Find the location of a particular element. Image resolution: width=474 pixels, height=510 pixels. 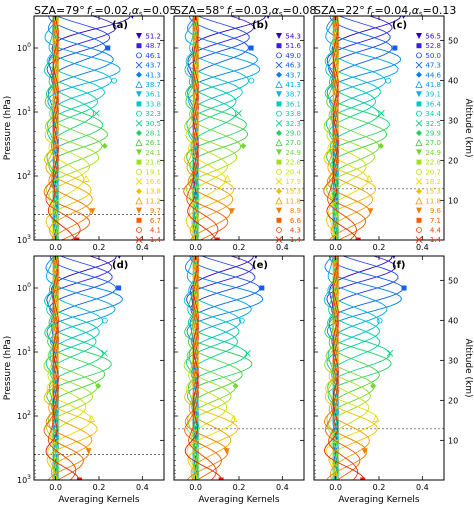

right-axis-label: Altitude (km) is located at coordinates (468, 367).